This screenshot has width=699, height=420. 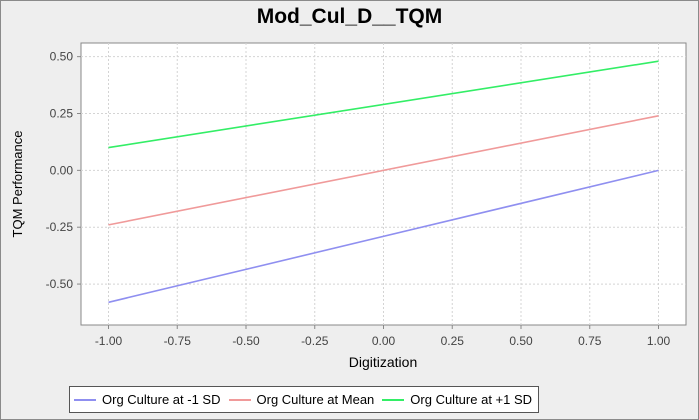 What do you see at coordinates (161, 399) in the screenshot?
I see `legend-label: Org Culture at -1 SD` at bounding box center [161, 399].